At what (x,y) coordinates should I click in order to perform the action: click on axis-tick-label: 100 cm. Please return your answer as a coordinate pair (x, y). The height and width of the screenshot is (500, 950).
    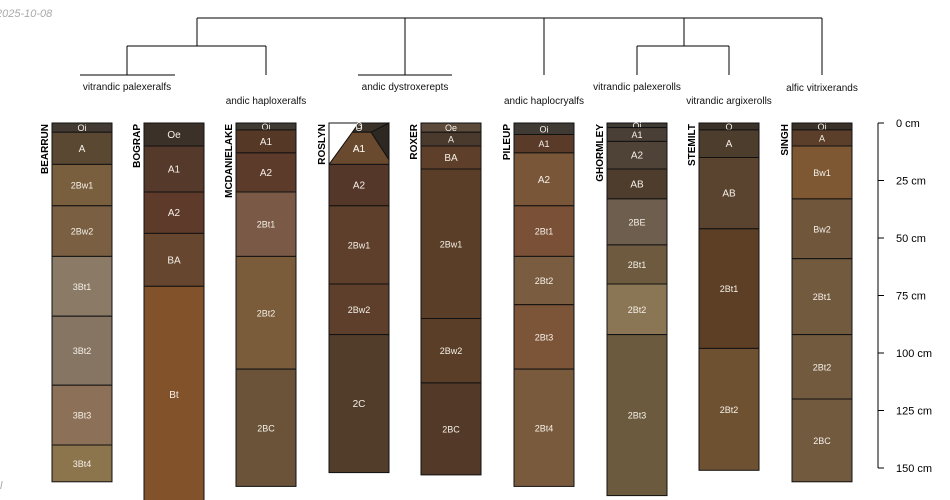
    Looking at the image, I should click on (914, 354).